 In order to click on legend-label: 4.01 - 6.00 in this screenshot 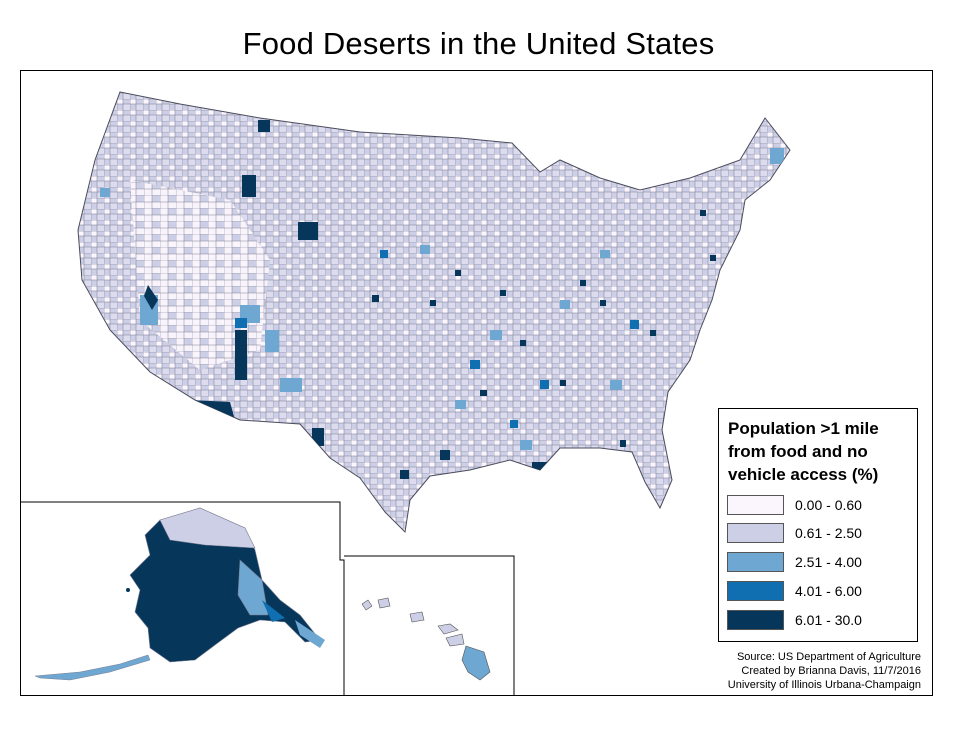, I will do `click(828, 591)`.